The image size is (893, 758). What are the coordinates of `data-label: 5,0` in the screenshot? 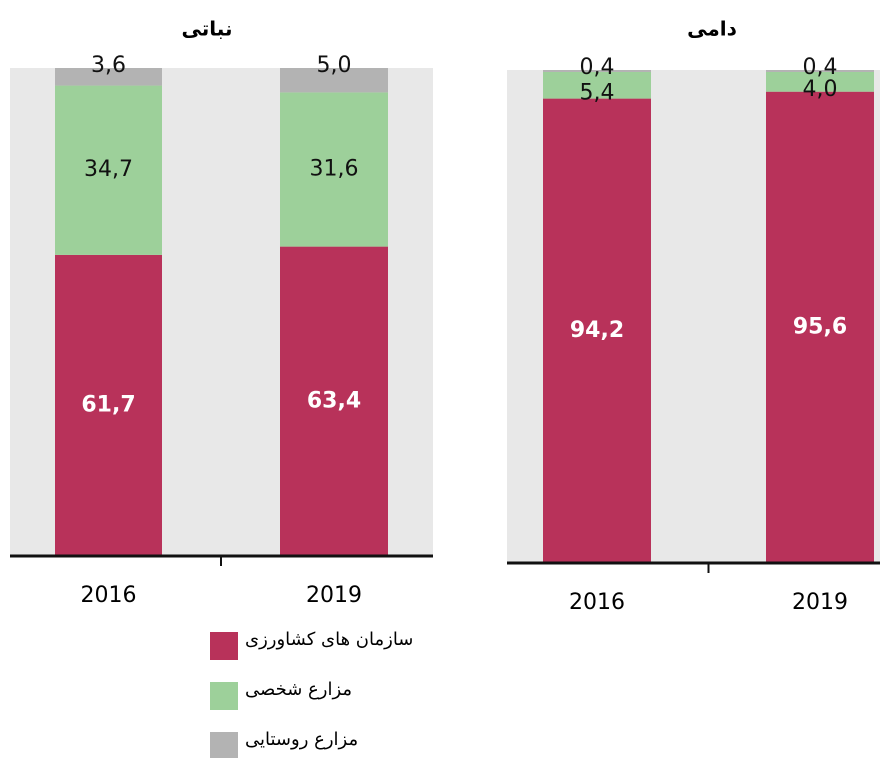 It's located at (334, 65).